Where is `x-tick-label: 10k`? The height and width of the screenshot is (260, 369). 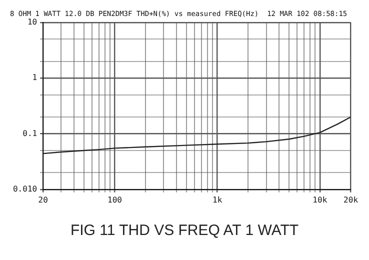 x-tick-label: 10k is located at coordinates (320, 199).